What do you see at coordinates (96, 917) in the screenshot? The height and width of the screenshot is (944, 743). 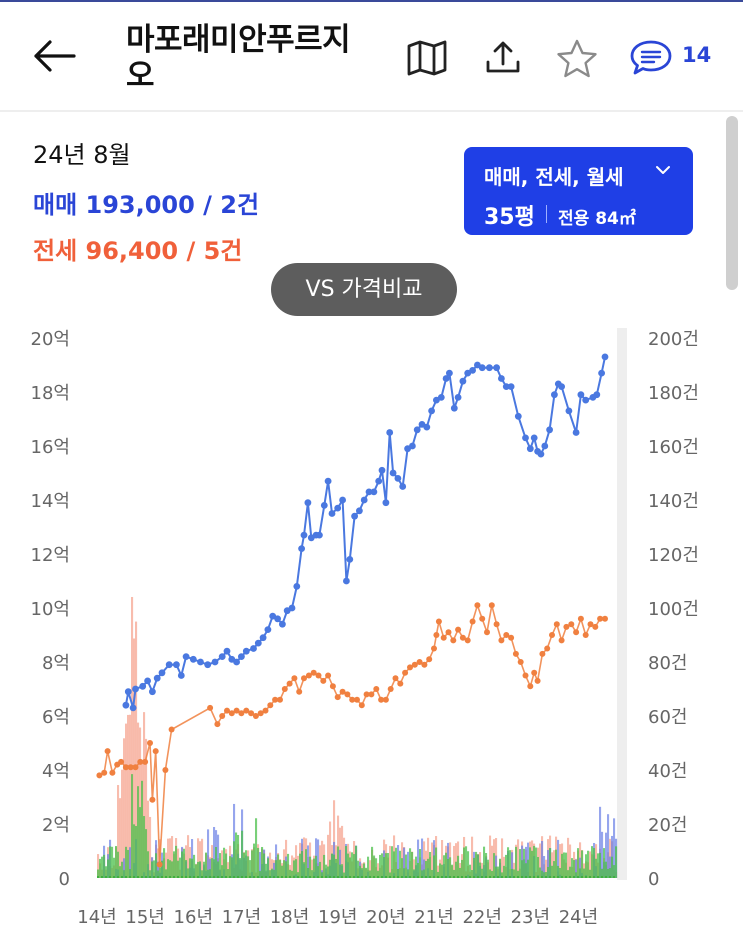 I see `x-tick-label: 14년` at bounding box center [96, 917].